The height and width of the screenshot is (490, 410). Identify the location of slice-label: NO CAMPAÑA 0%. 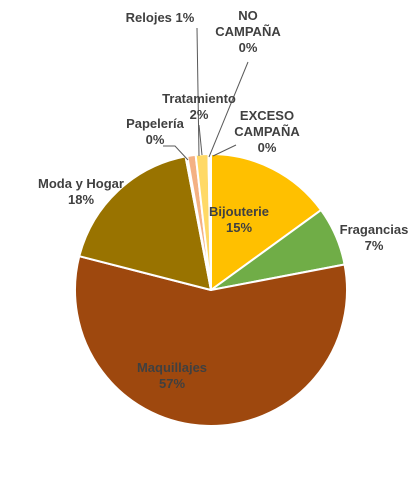
(248, 31).